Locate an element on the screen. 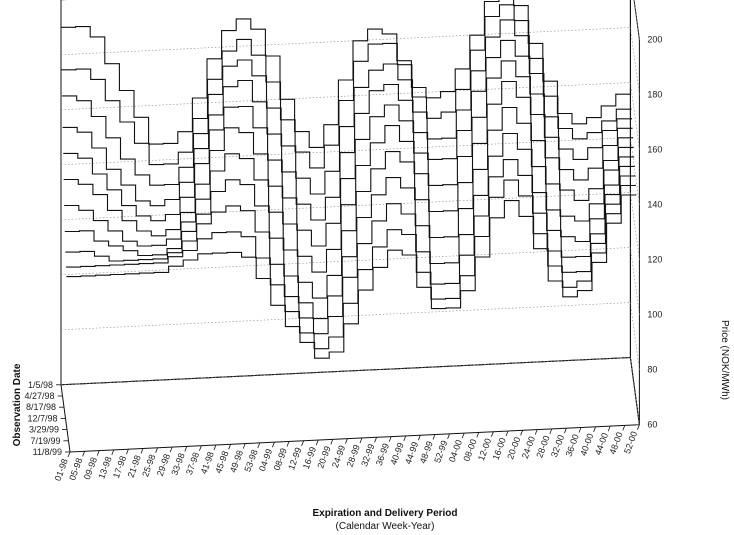 Image resolution: width=734 pixels, height=535 pixels. price-axis-ticks: 60 80 100 120 140 160 180 200 is located at coordinates (654, 232).